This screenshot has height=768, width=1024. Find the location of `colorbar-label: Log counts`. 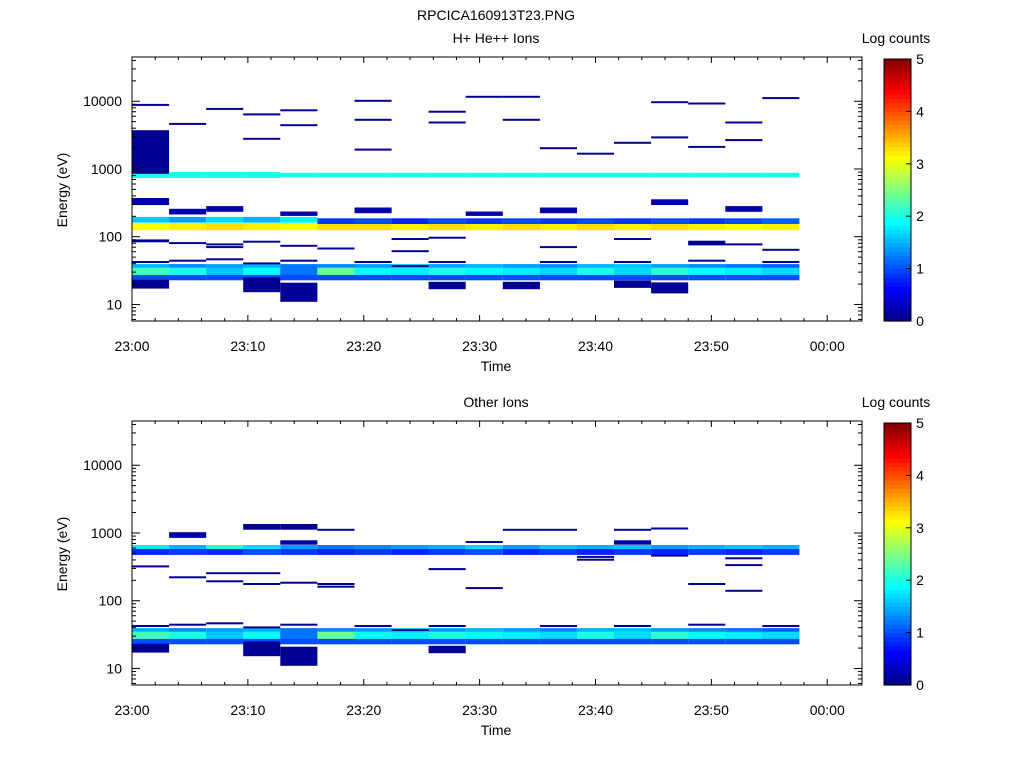

colorbar-label: Log counts is located at coordinates (896, 402).